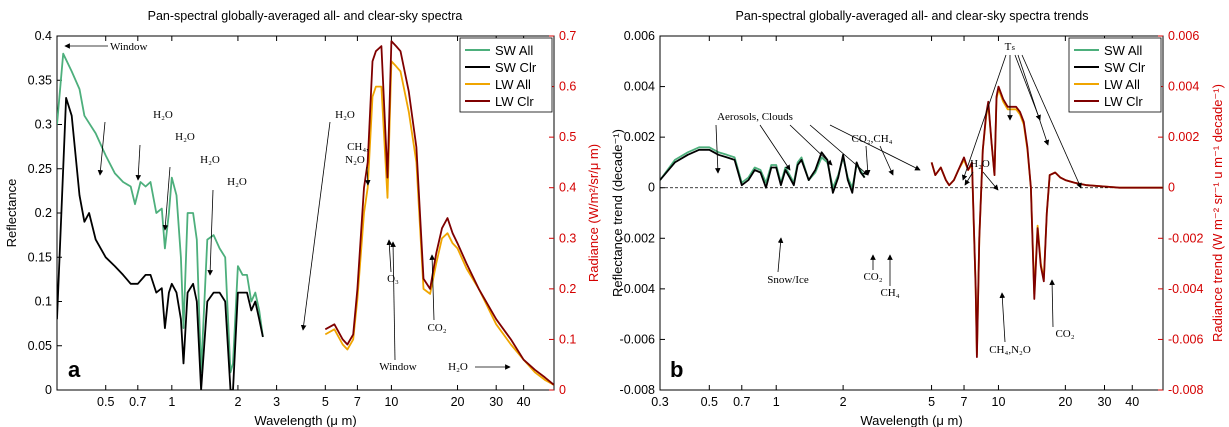  I want to click on y-tick-label-right: 0.4, so click(567, 188).